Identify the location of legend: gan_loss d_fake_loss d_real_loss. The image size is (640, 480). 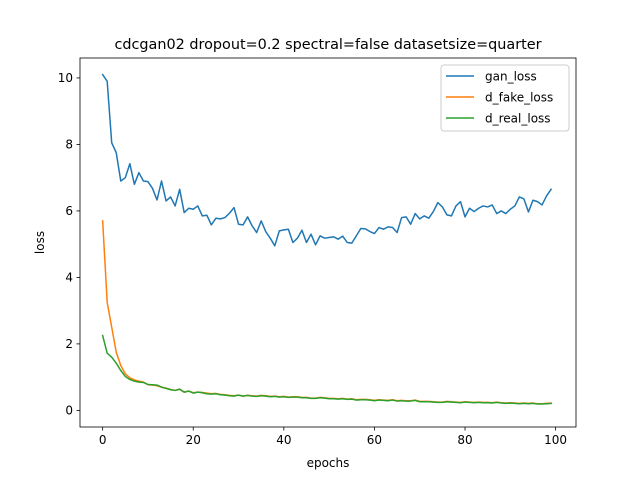
(505, 98).